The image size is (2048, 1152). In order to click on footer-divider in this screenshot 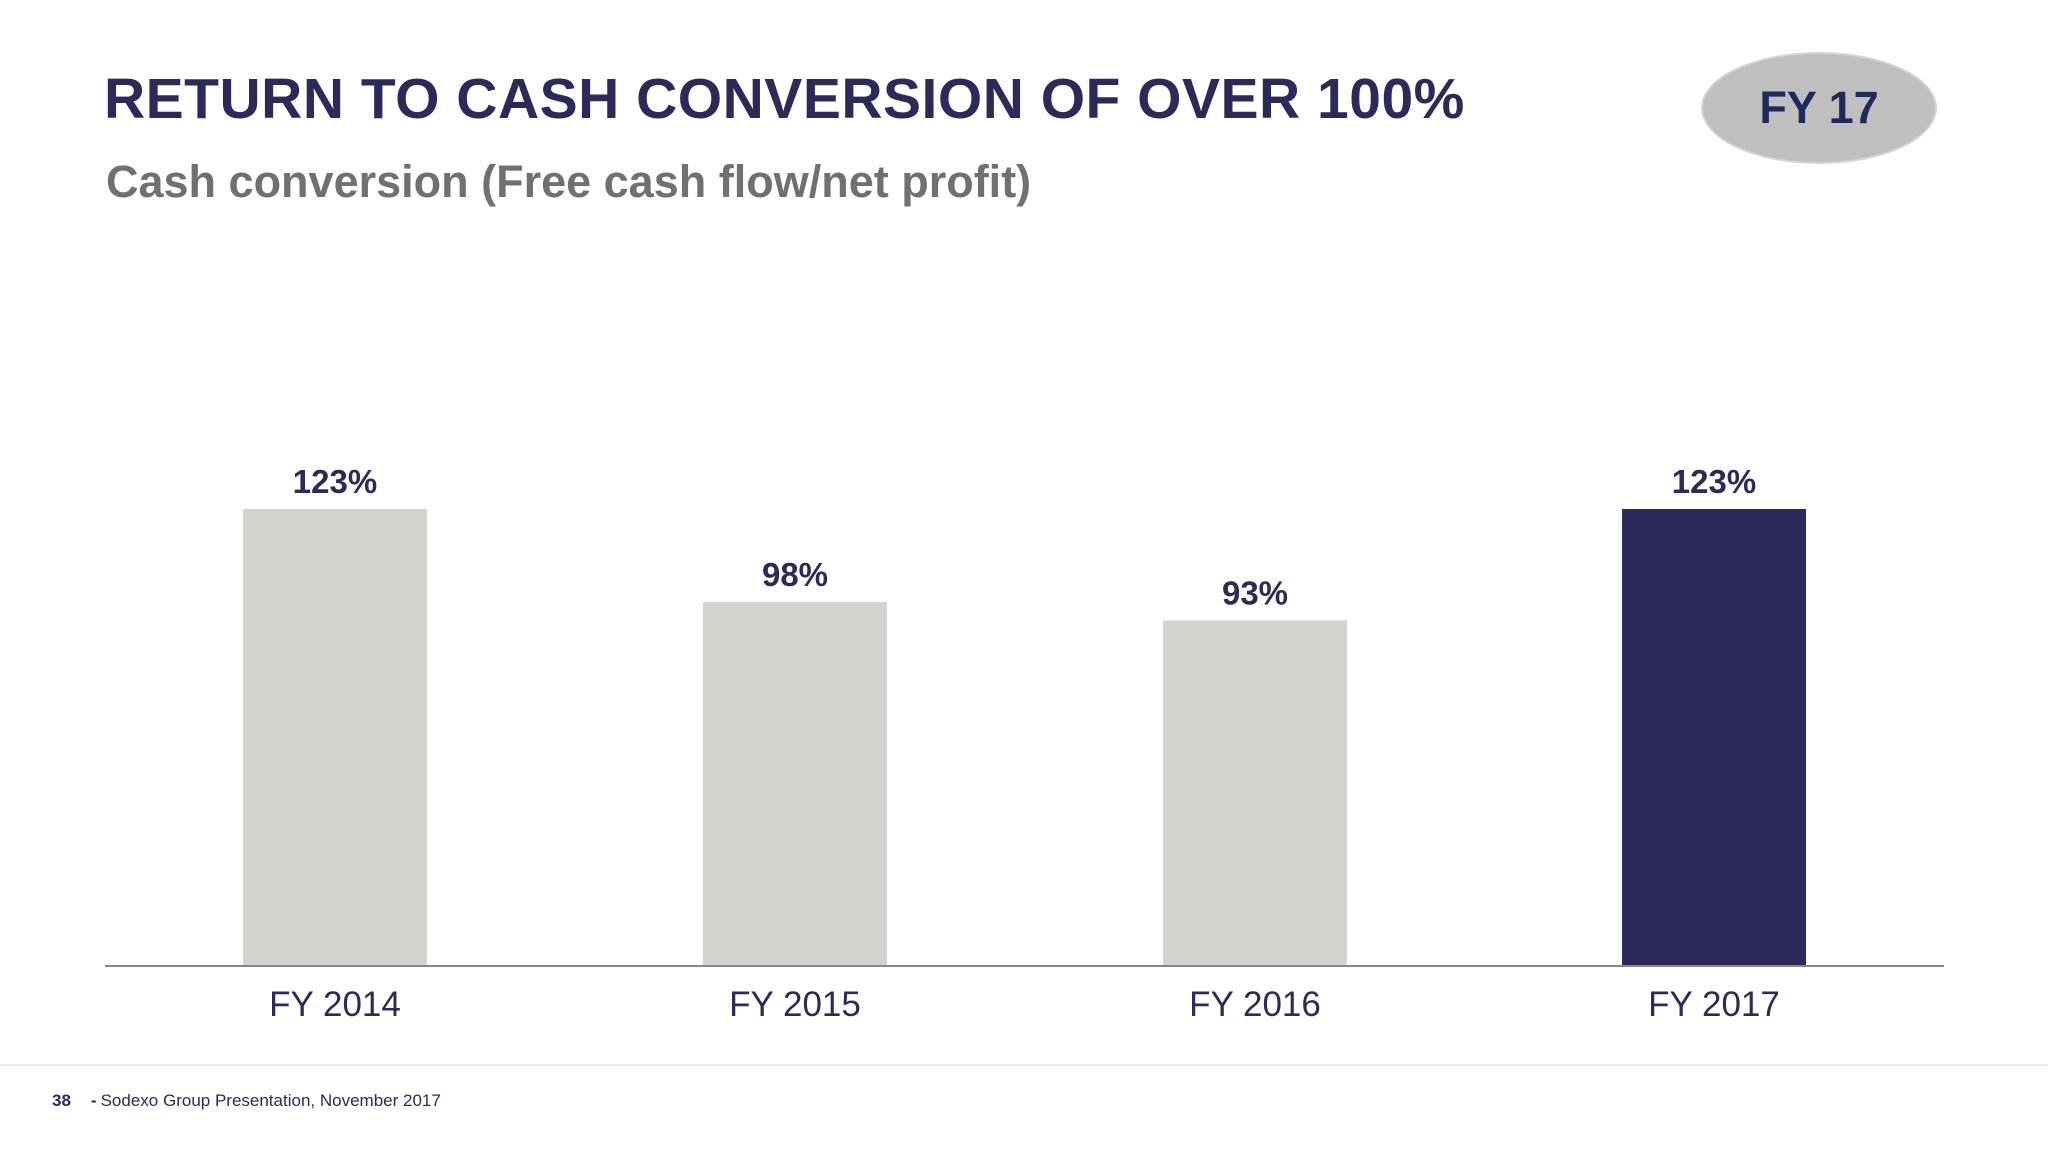, I will do `click(1024, 1065)`.